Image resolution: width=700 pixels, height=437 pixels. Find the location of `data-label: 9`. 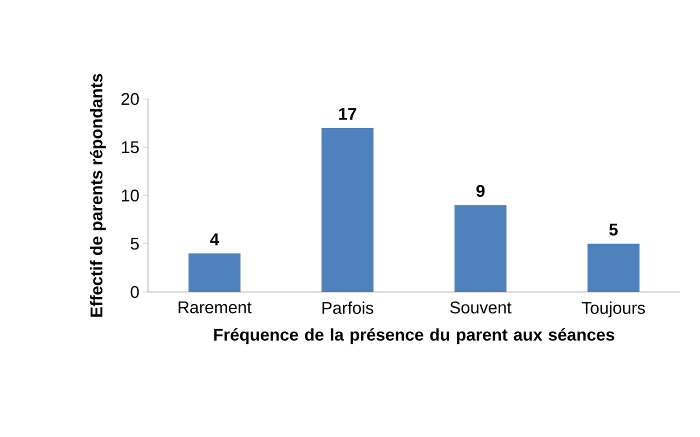

data-label: 9 is located at coordinates (480, 190).